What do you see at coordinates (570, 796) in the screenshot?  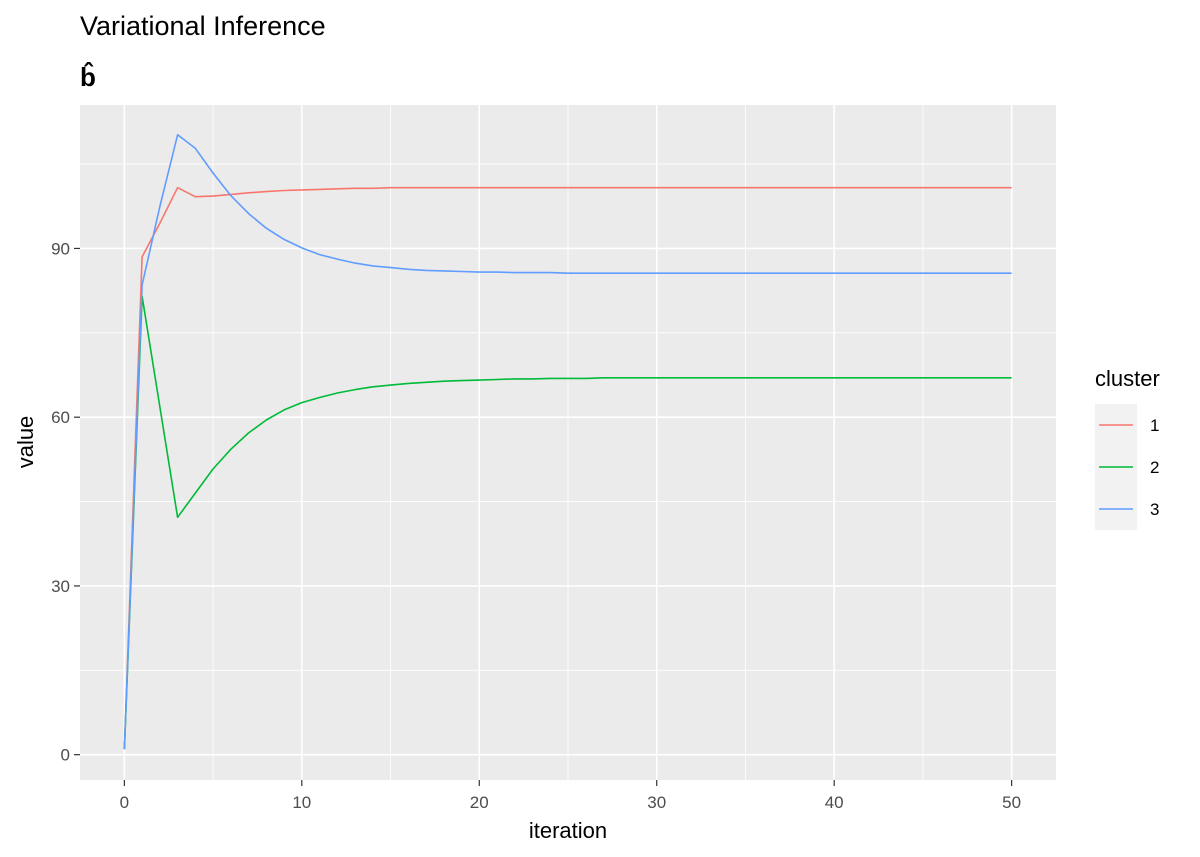 I see `x-axis: 0 10 20 30 40 50` at bounding box center [570, 796].